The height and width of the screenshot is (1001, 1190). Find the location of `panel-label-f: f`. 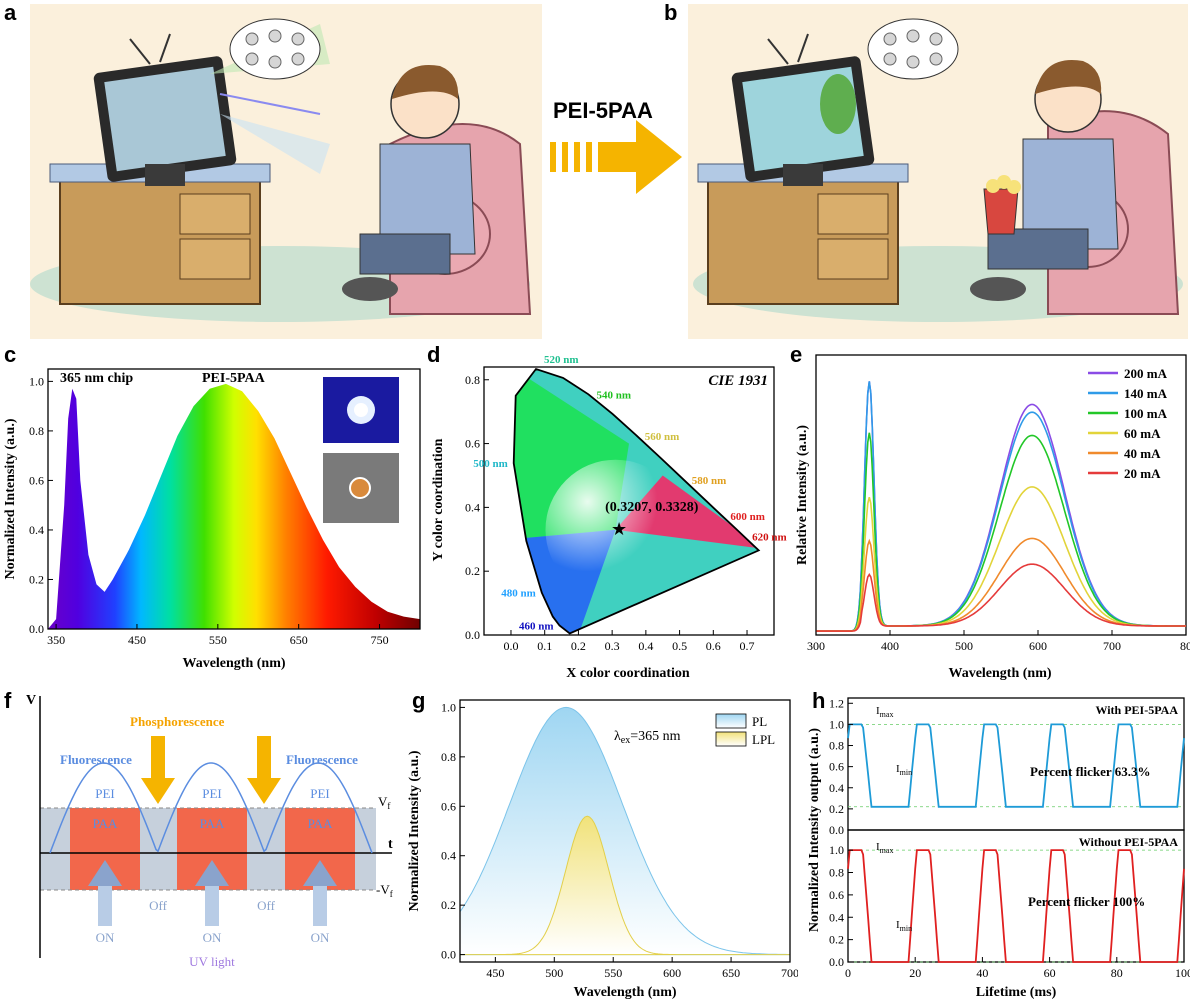

panel-label-f: f is located at coordinates (8, 700).